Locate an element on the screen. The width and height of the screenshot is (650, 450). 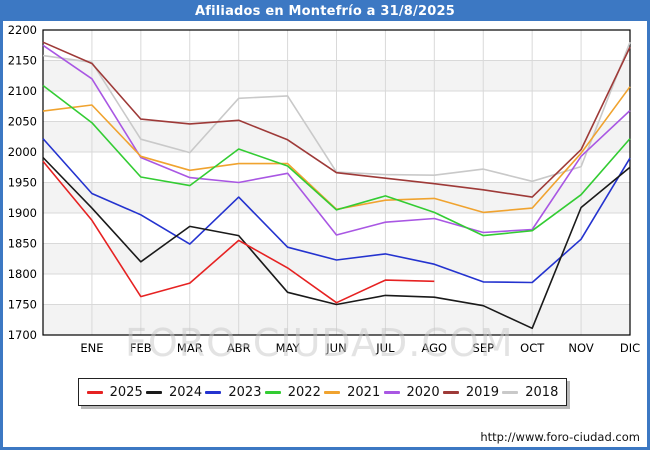
y-tick-label: 1800 is located at coordinates (22, 274).